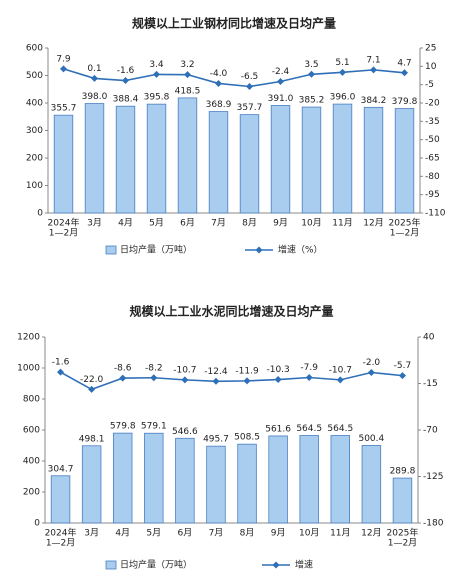 This screenshot has height=581, width=475. I want to click on y-tick-label: 600, so click(31, 431).